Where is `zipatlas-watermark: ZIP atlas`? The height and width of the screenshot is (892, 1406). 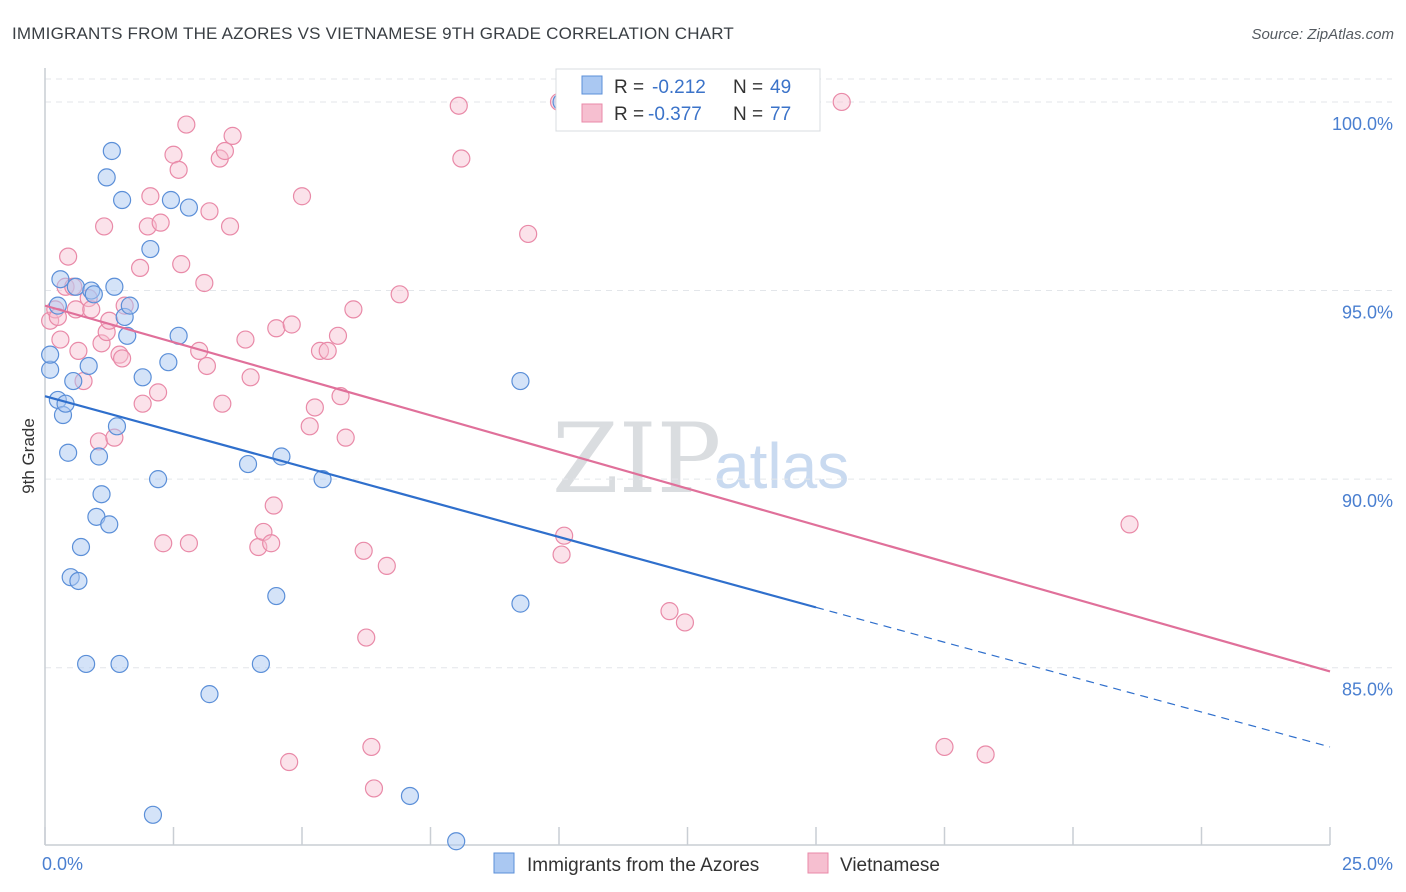
zipatlas-watermark: ZIP atlas is located at coordinates (700, 459).